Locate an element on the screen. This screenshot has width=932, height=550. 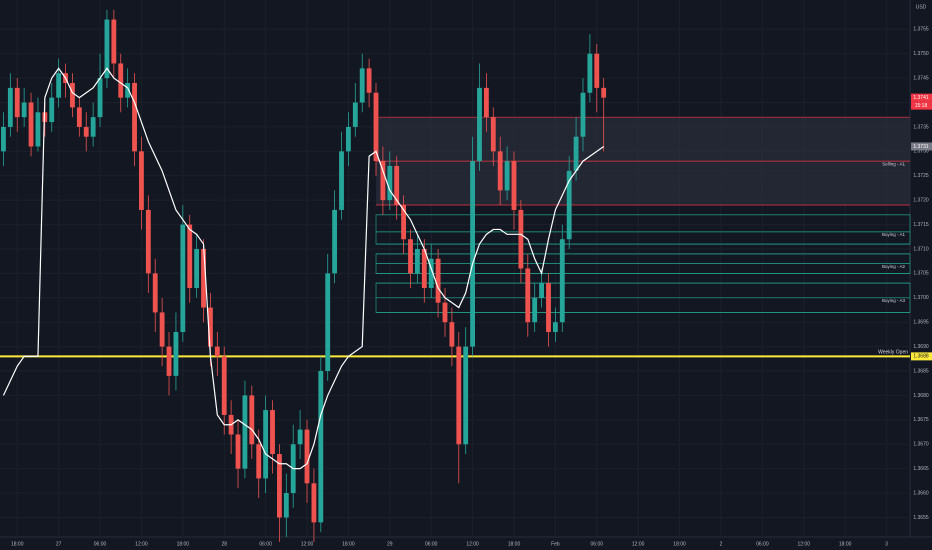
y-tick-label: 1.3720 is located at coordinates (921, 200).